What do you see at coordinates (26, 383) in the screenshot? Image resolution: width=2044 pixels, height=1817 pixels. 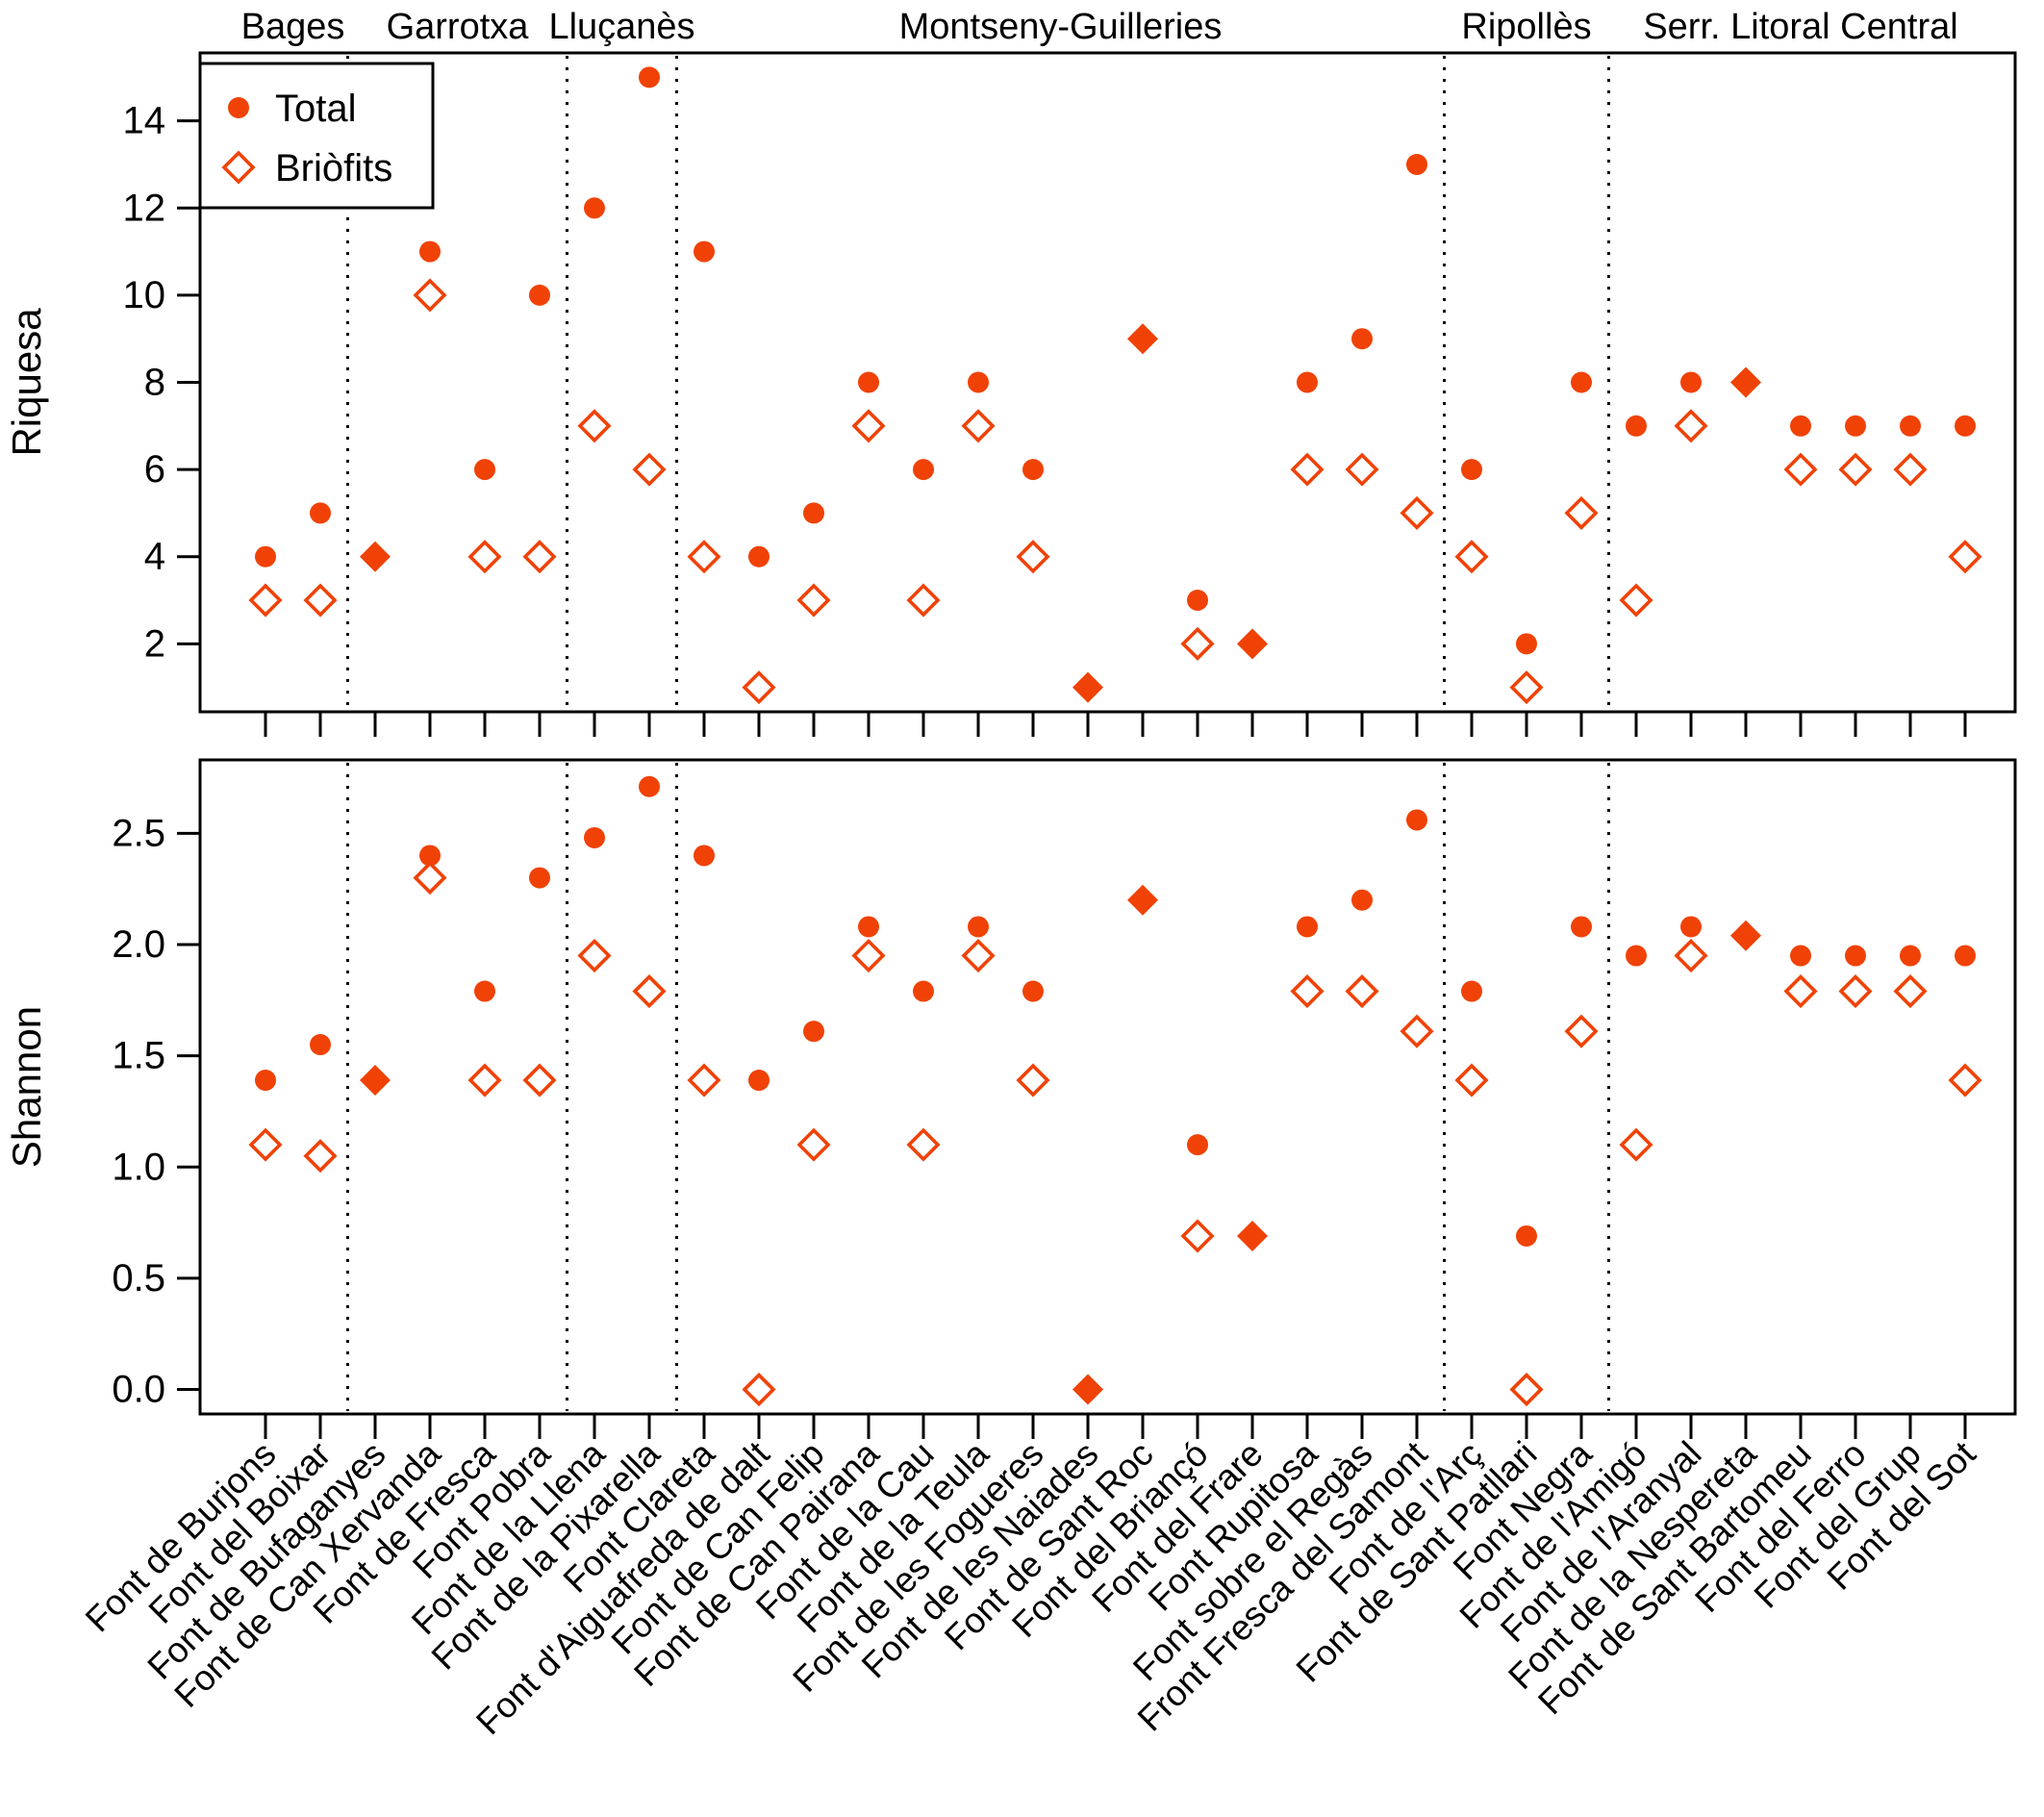 I see `y-axis-title: Riquesa` at bounding box center [26, 383].